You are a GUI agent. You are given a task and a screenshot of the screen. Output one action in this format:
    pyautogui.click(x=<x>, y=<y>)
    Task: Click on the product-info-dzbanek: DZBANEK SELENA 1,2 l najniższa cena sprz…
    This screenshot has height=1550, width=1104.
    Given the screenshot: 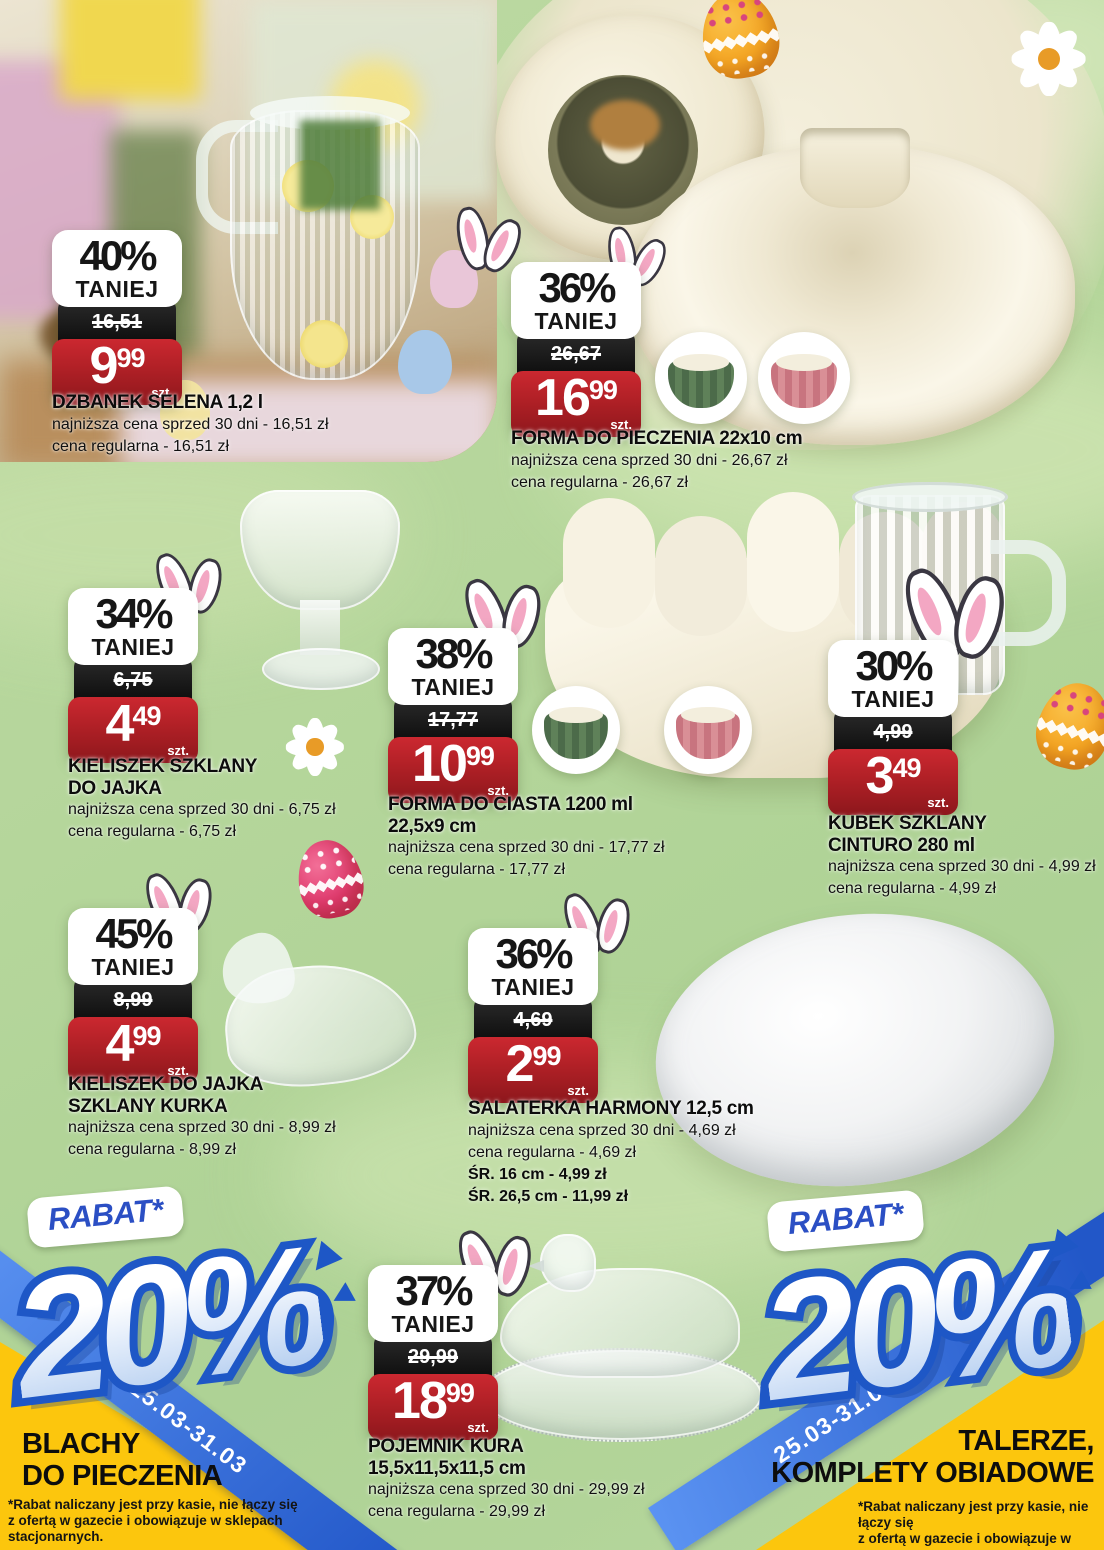 What is the action you would take?
    pyautogui.click(x=267, y=425)
    